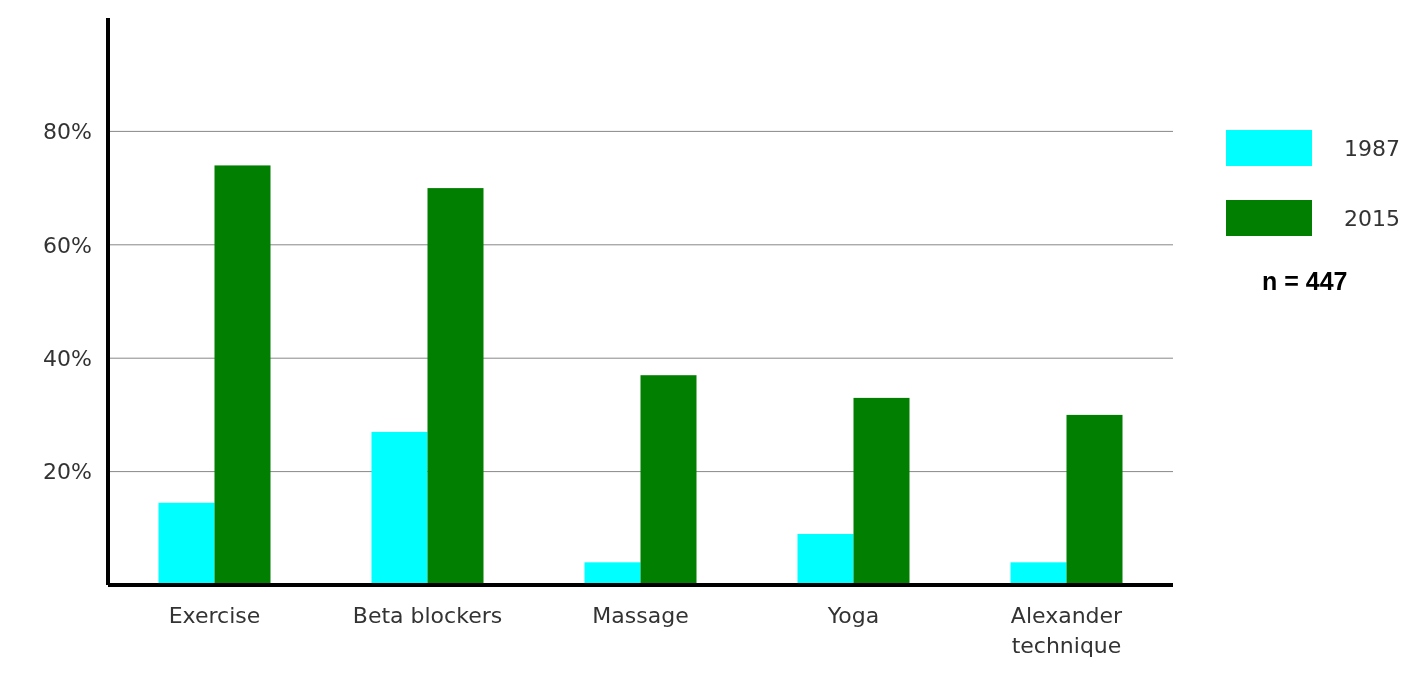  I want to click on y-tick-label: 60%, so click(67, 245).